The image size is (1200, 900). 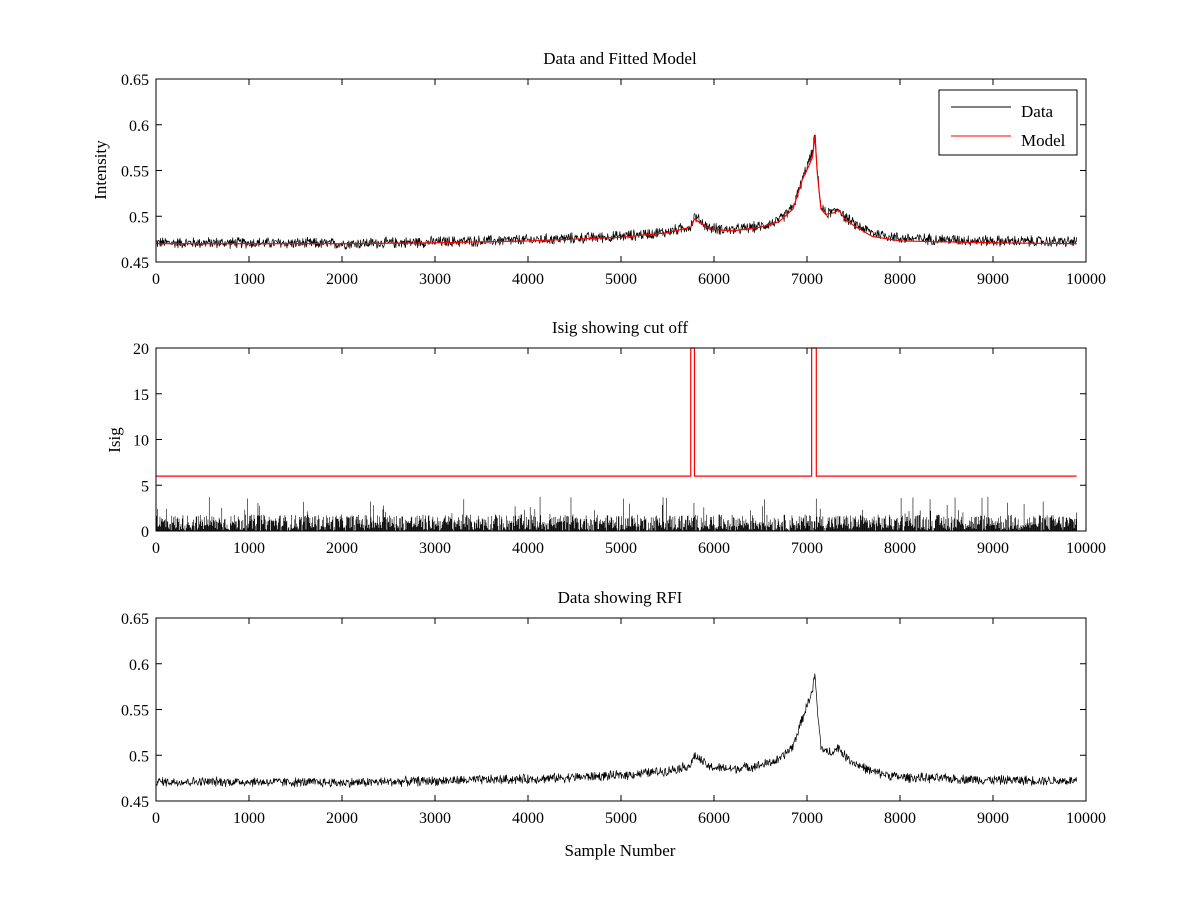 I want to click on series-data-line, so click(x=616, y=192).